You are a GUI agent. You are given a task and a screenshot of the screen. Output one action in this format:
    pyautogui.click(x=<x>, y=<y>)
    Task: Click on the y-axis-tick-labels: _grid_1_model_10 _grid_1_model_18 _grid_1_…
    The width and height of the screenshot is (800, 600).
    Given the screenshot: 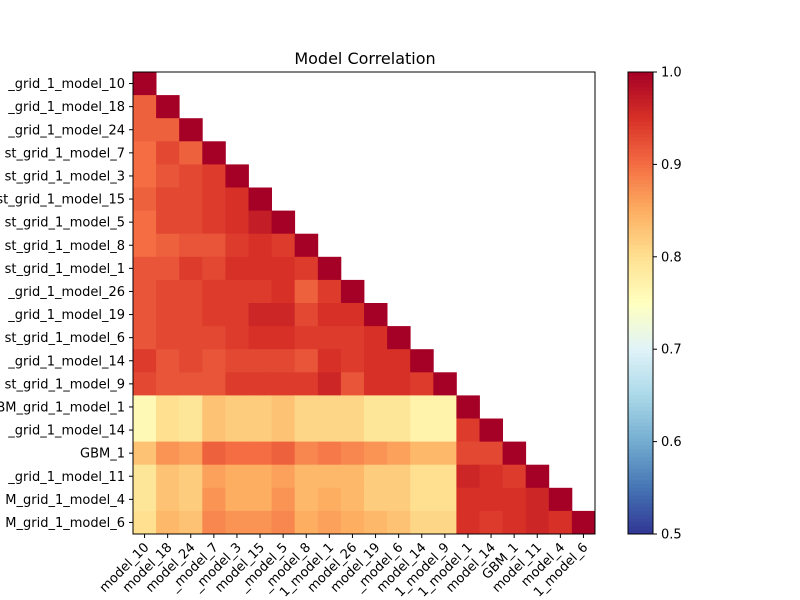 What is the action you would take?
    pyautogui.click(x=66, y=304)
    